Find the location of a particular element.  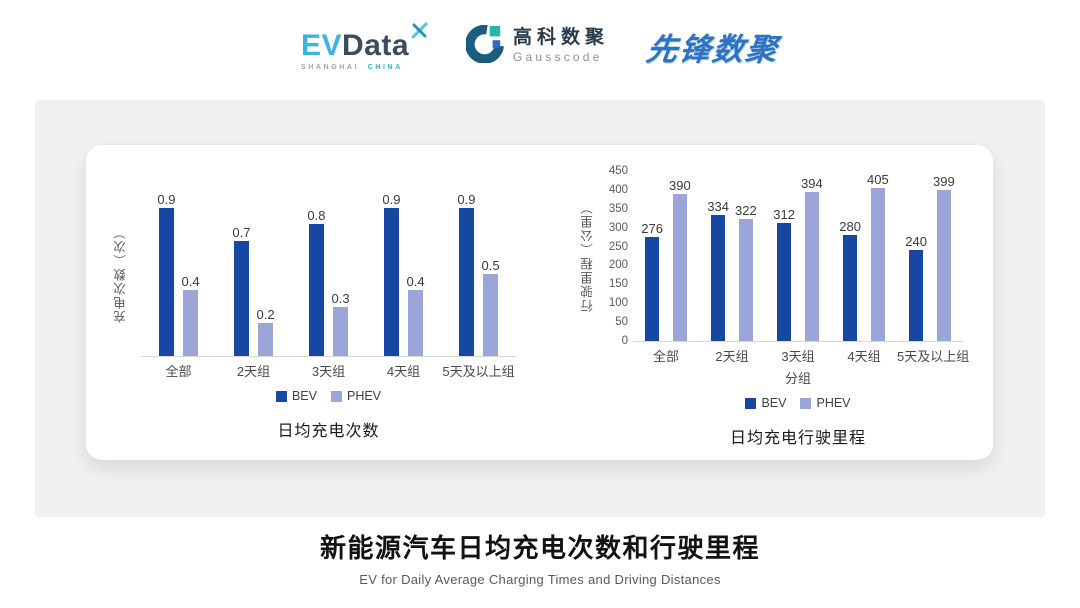

data-label: 0.7 is located at coordinates (241, 232).